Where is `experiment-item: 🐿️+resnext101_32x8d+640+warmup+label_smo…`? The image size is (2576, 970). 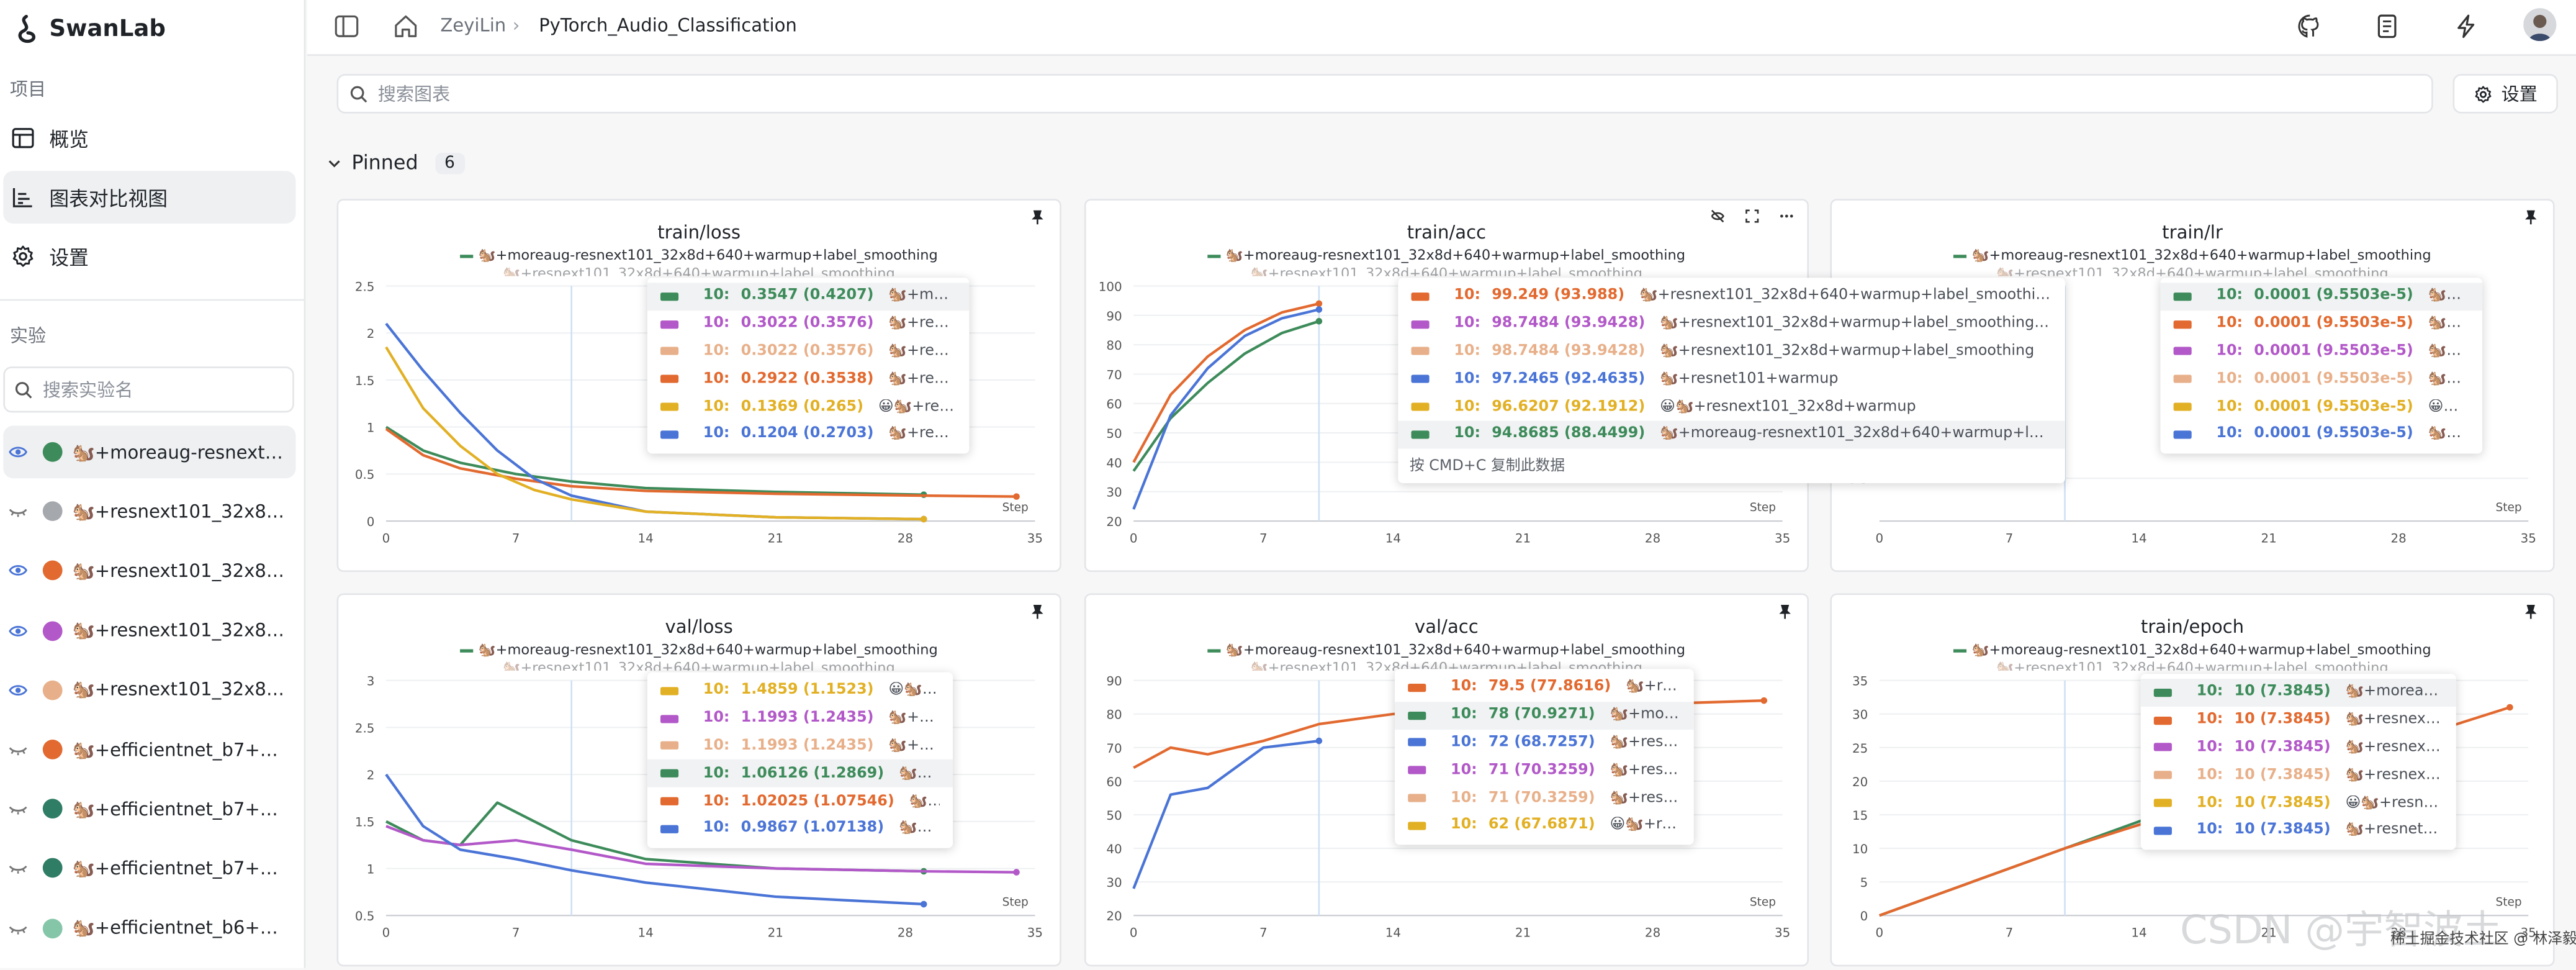
experiment-item: 🐿️+resnext101_32x8d+640+warmup+label_smo… is located at coordinates (149, 571).